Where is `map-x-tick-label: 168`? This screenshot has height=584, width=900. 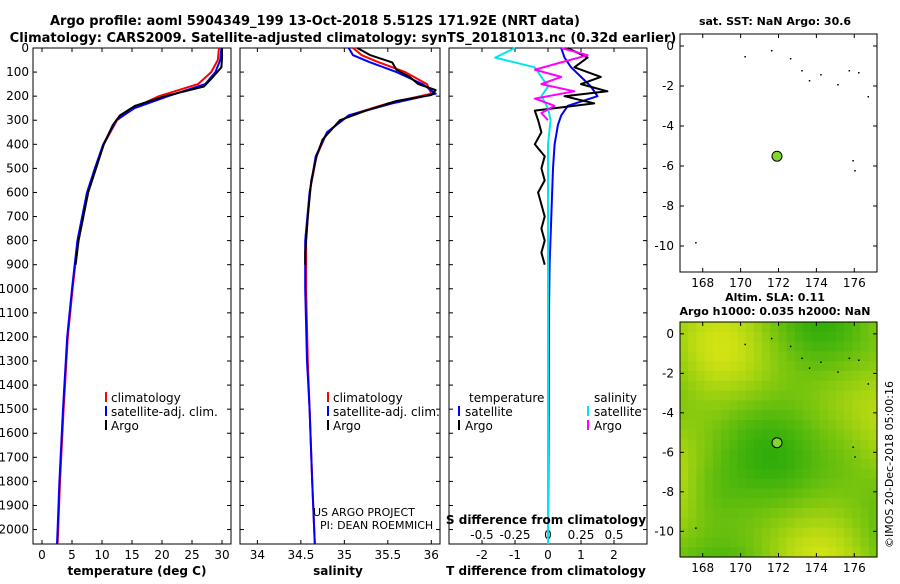
map-x-tick-label: 168 is located at coordinates (702, 283).